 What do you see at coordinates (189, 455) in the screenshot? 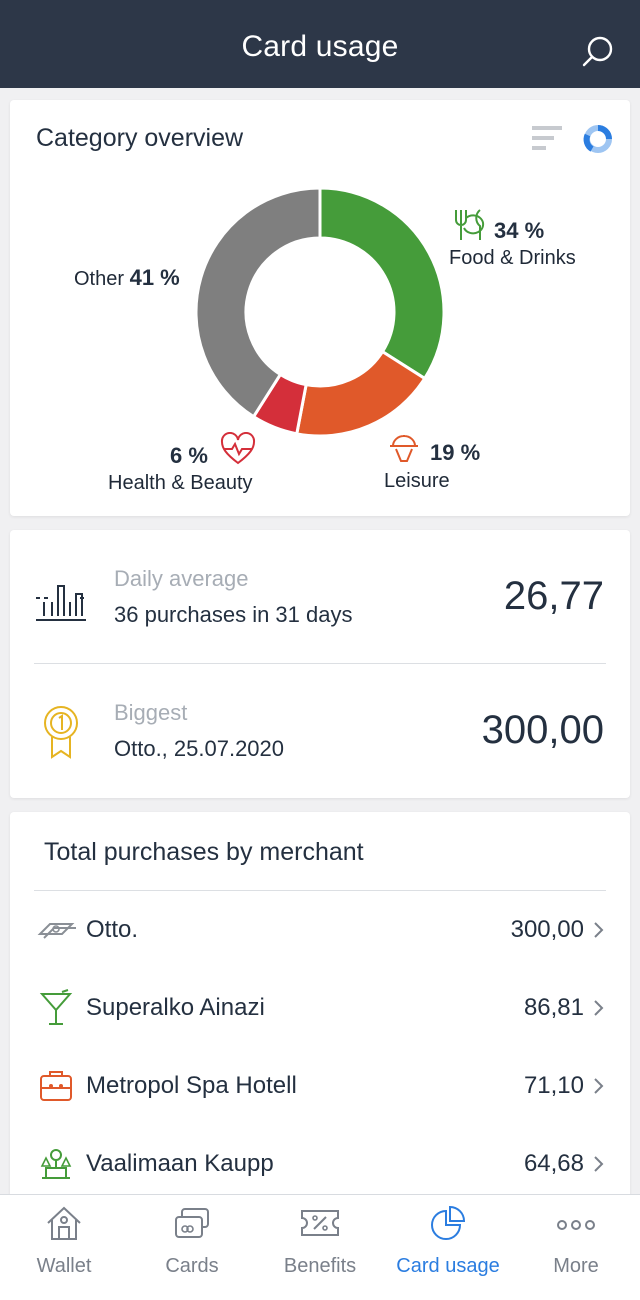
I see `health-beauty-percent: 6 %` at bounding box center [189, 455].